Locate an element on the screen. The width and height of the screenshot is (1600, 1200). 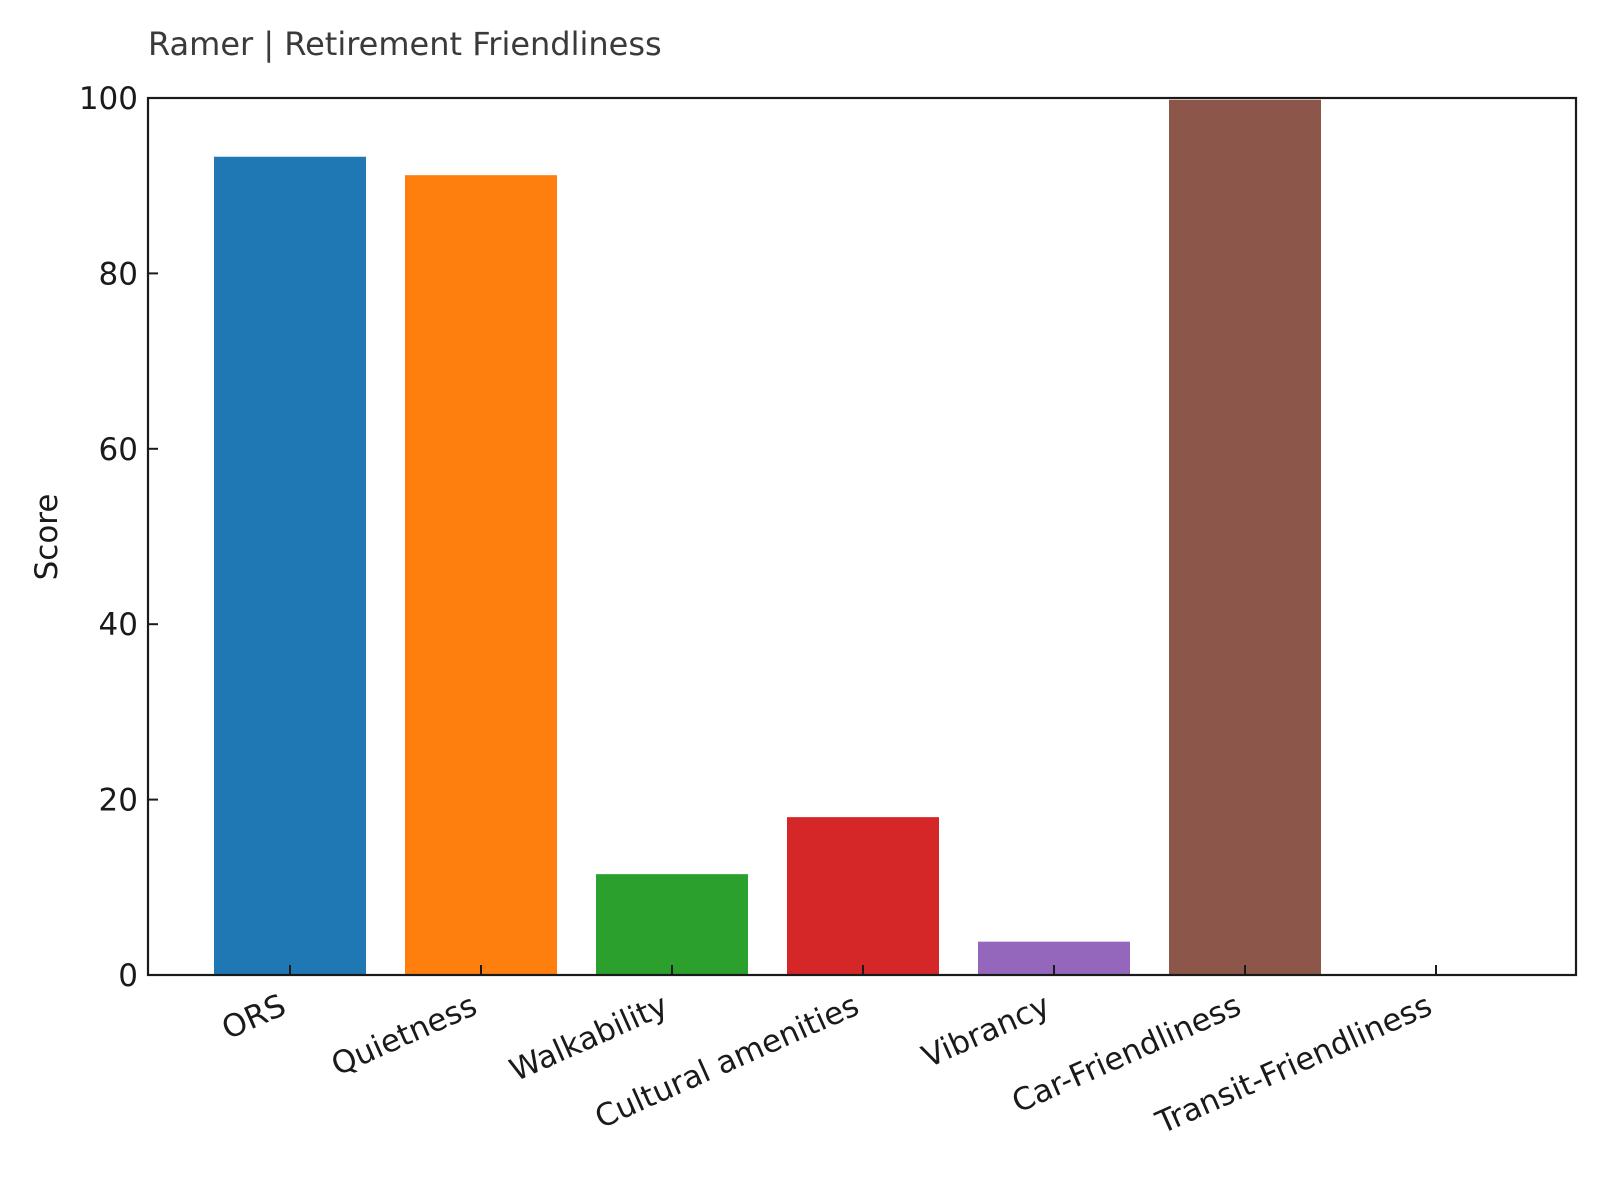
chart-title: Ramer | Retirement Friendliness is located at coordinates (405, 44).